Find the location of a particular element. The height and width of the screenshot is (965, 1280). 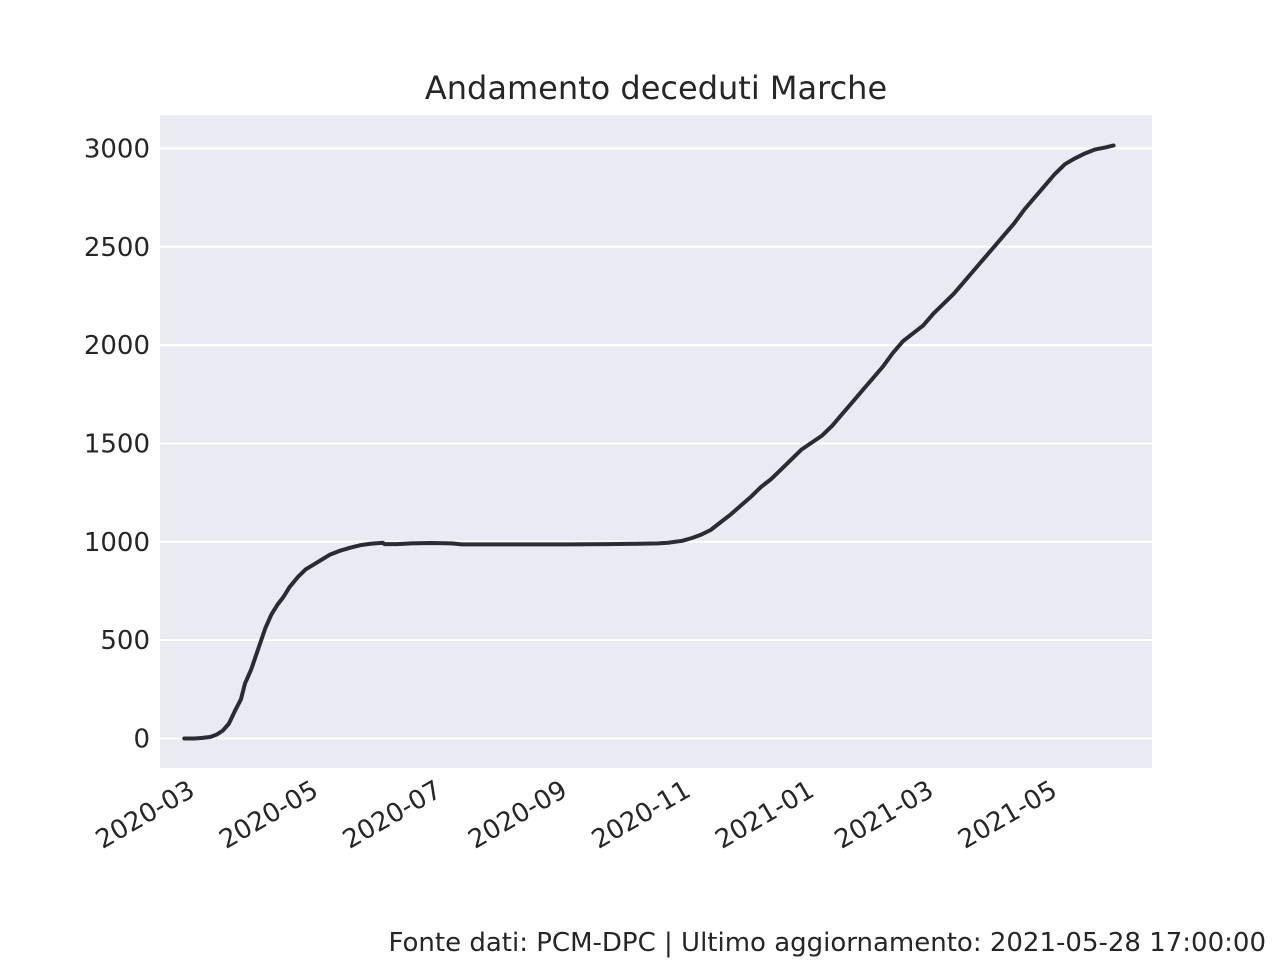

x-tick-label: 2021-05 is located at coordinates (1007, 815).